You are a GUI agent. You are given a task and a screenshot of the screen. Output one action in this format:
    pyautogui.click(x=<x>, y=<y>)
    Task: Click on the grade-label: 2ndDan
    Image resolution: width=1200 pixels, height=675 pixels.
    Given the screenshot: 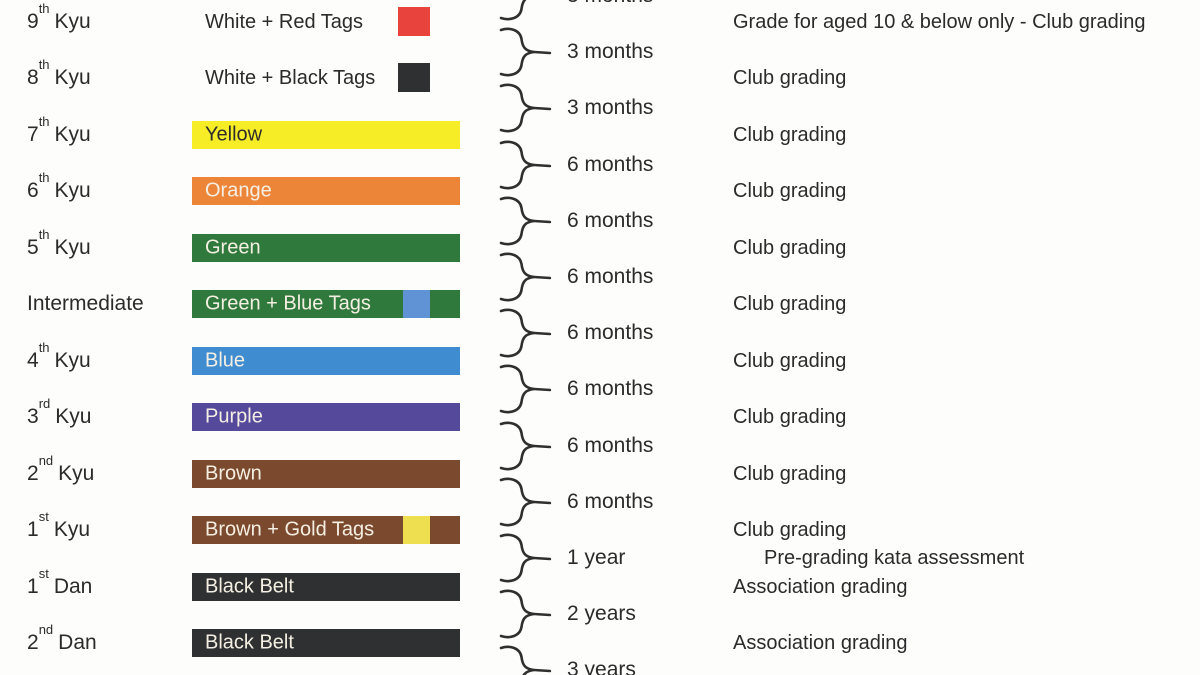 What is the action you would take?
    pyautogui.click(x=62, y=640)
    